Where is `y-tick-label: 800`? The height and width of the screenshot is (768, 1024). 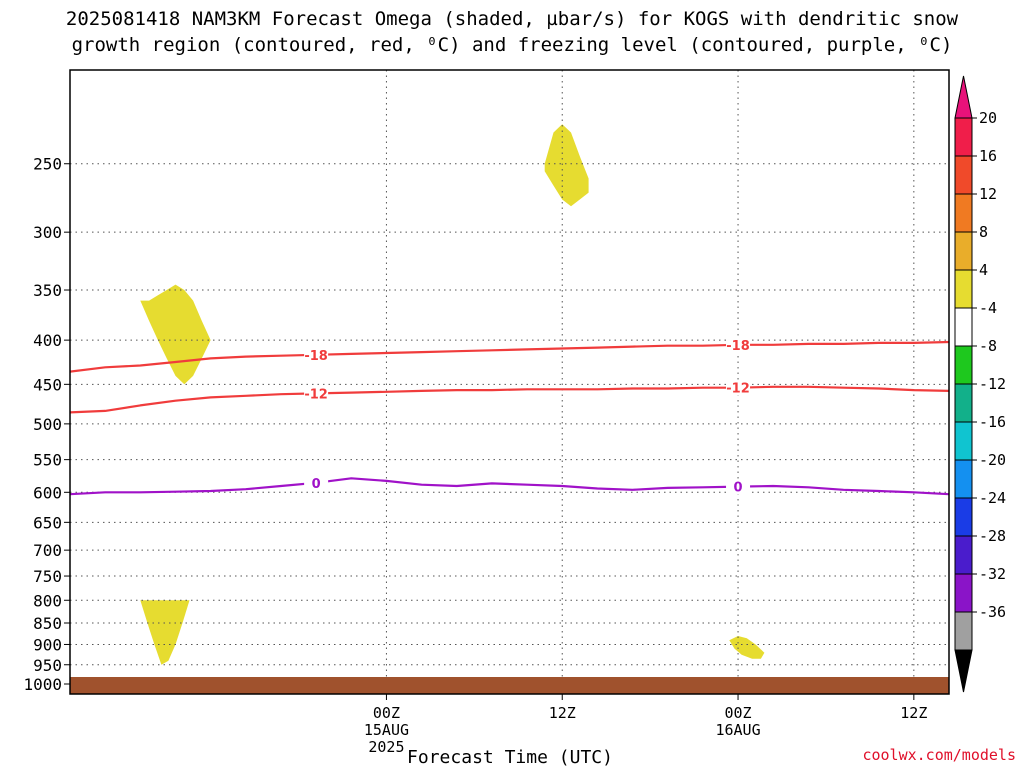
y-tick-label: 800 is located at coordinates (47, 600).